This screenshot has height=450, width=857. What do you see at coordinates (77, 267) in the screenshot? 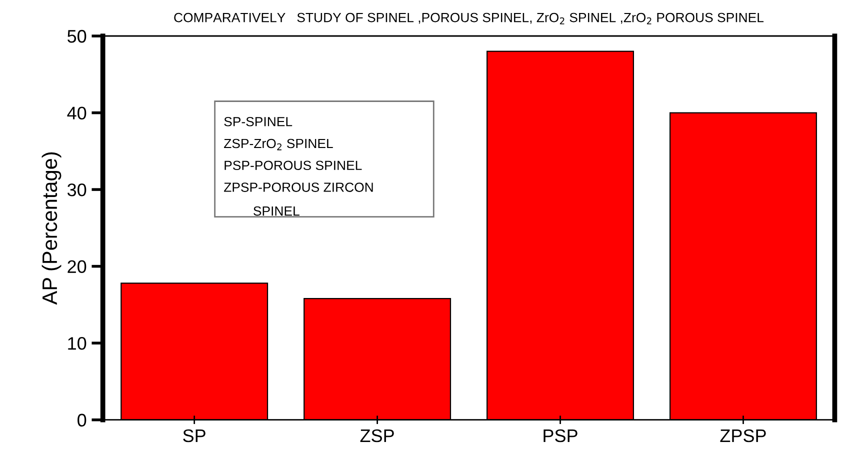
I see `y-tick-label: 20` at bounding box center [77, 267].